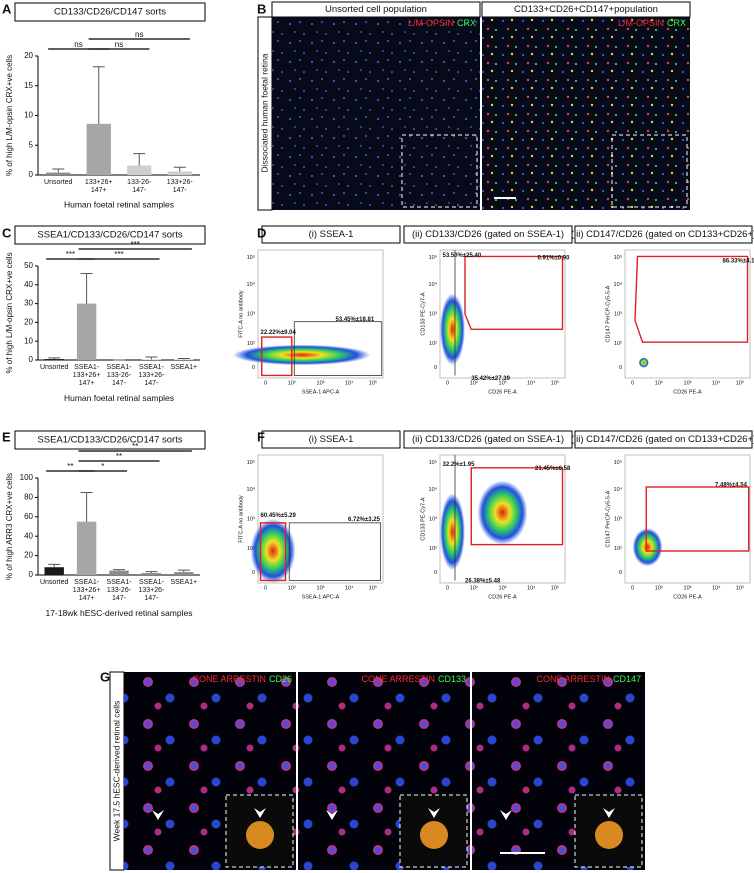 Image resolution: width=754 pixels, height=873 pixels. Describe the element at coordinates (431, 23) in the screenshot. I see `stain: L/M-OPSIN` at that location.